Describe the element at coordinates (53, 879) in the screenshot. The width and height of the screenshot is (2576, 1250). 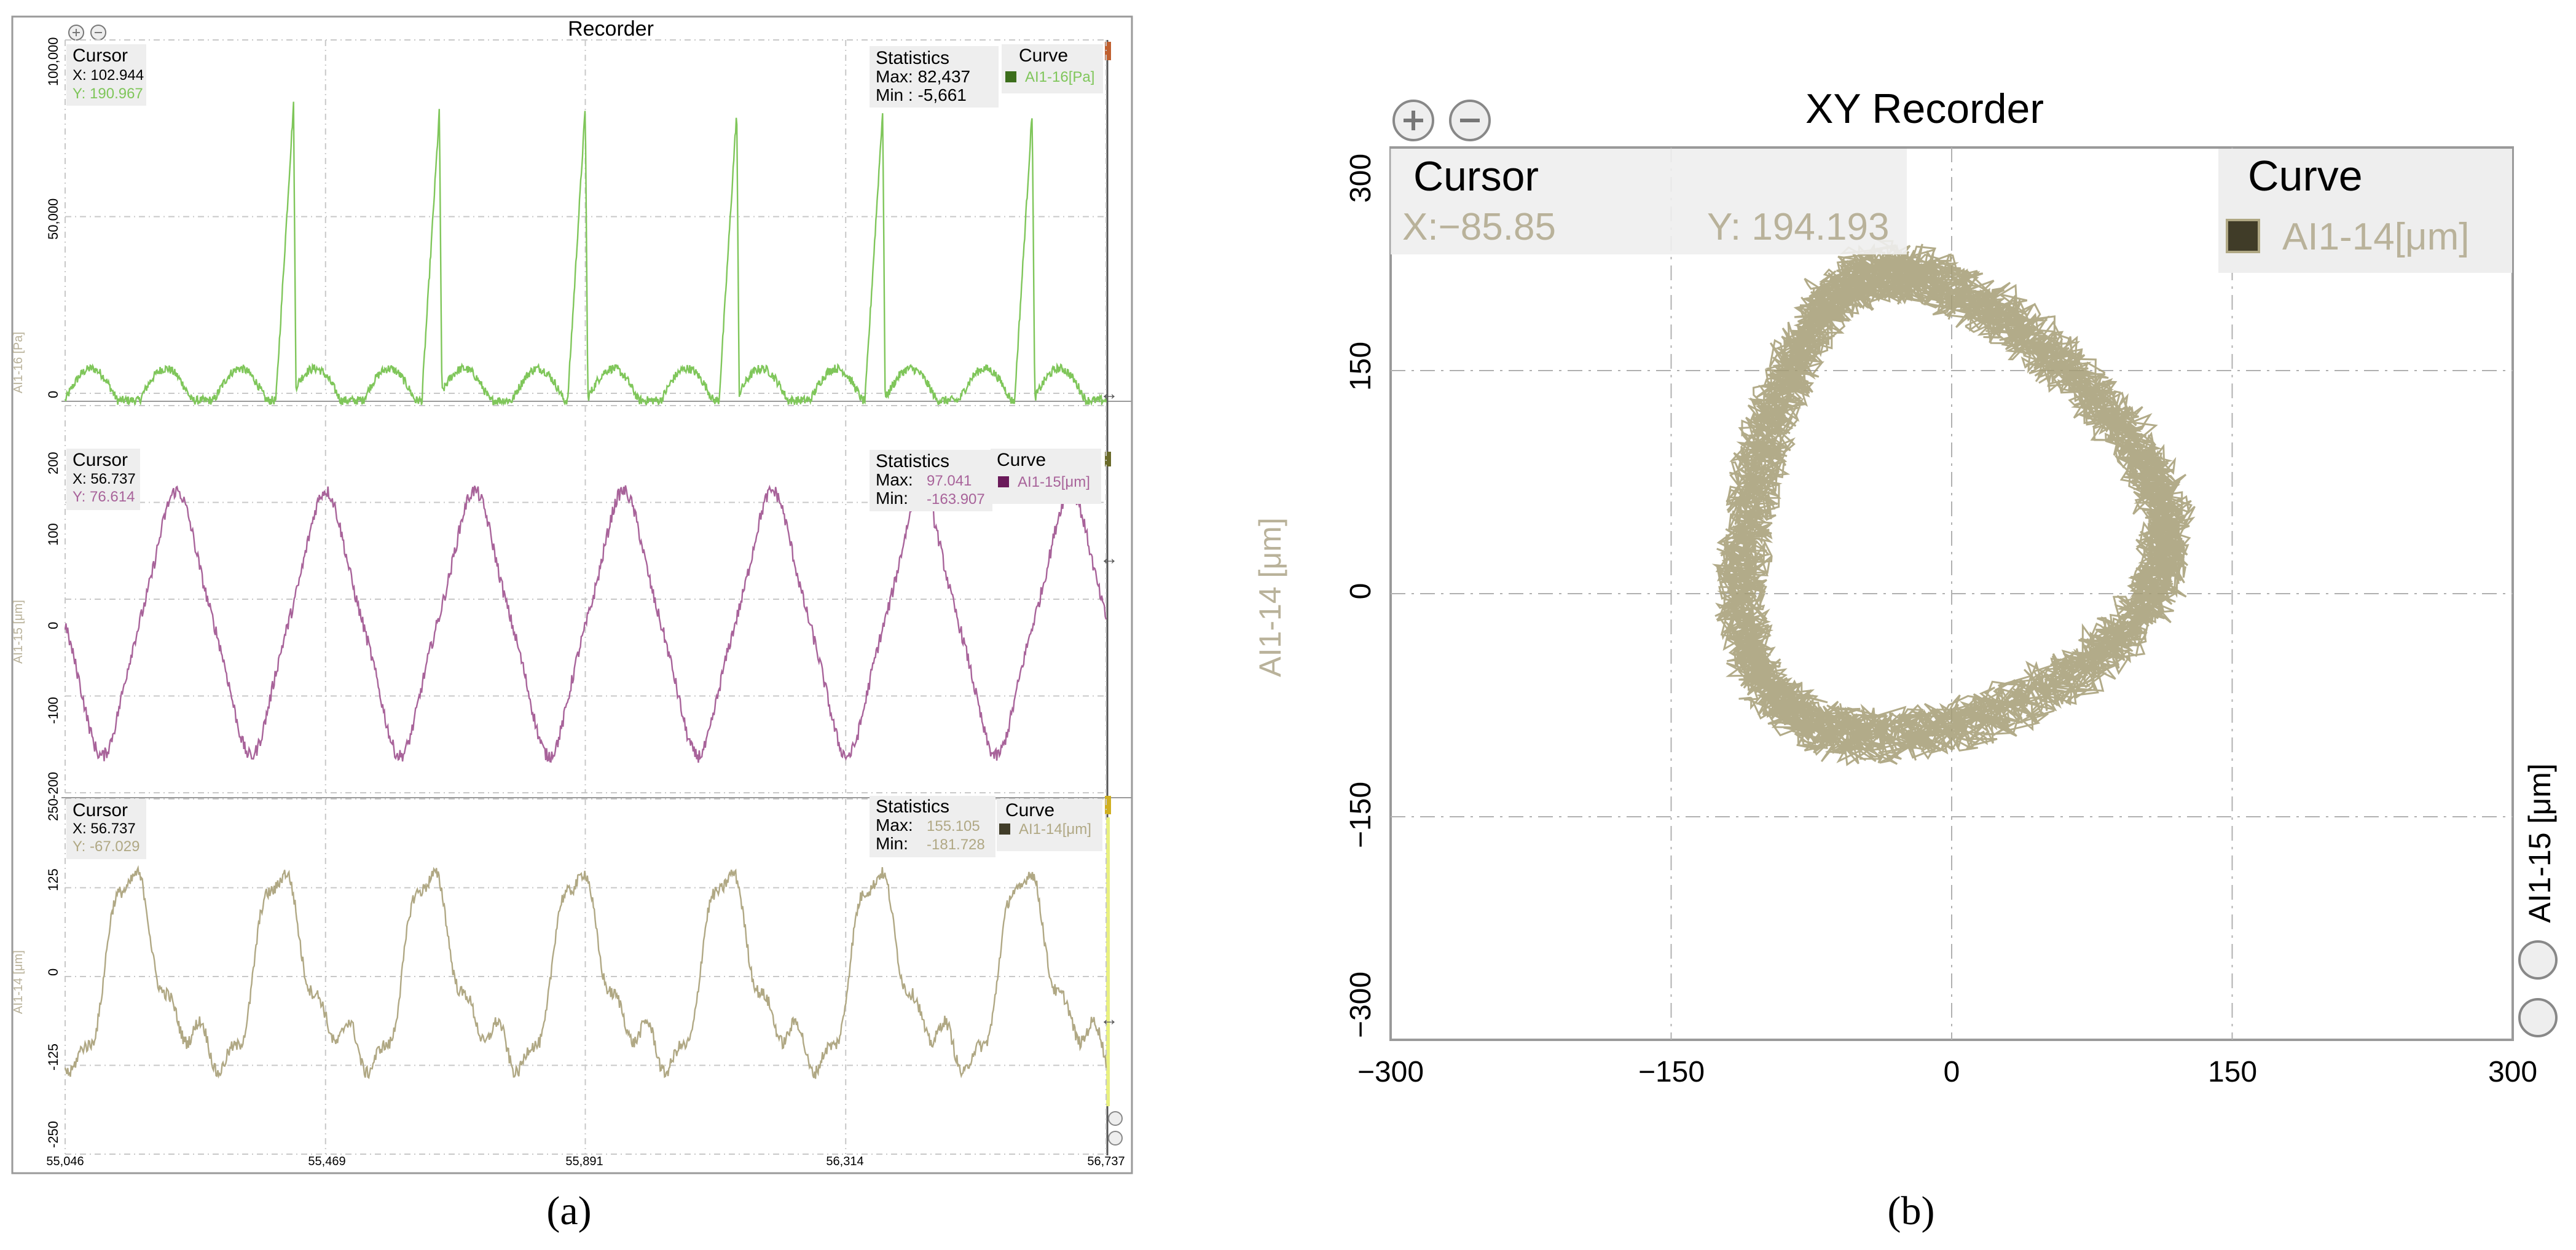
I see `y-tick-label: 125` at that location.